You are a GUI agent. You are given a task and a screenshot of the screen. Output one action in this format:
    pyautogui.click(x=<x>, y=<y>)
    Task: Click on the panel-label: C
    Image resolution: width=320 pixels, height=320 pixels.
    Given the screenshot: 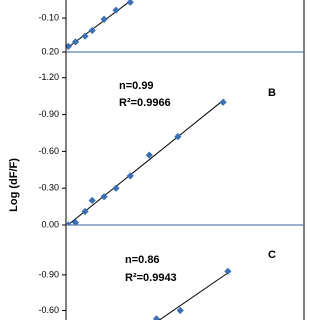 What is the action you would take?
    pyautogui.click(x=272, y=255)
    